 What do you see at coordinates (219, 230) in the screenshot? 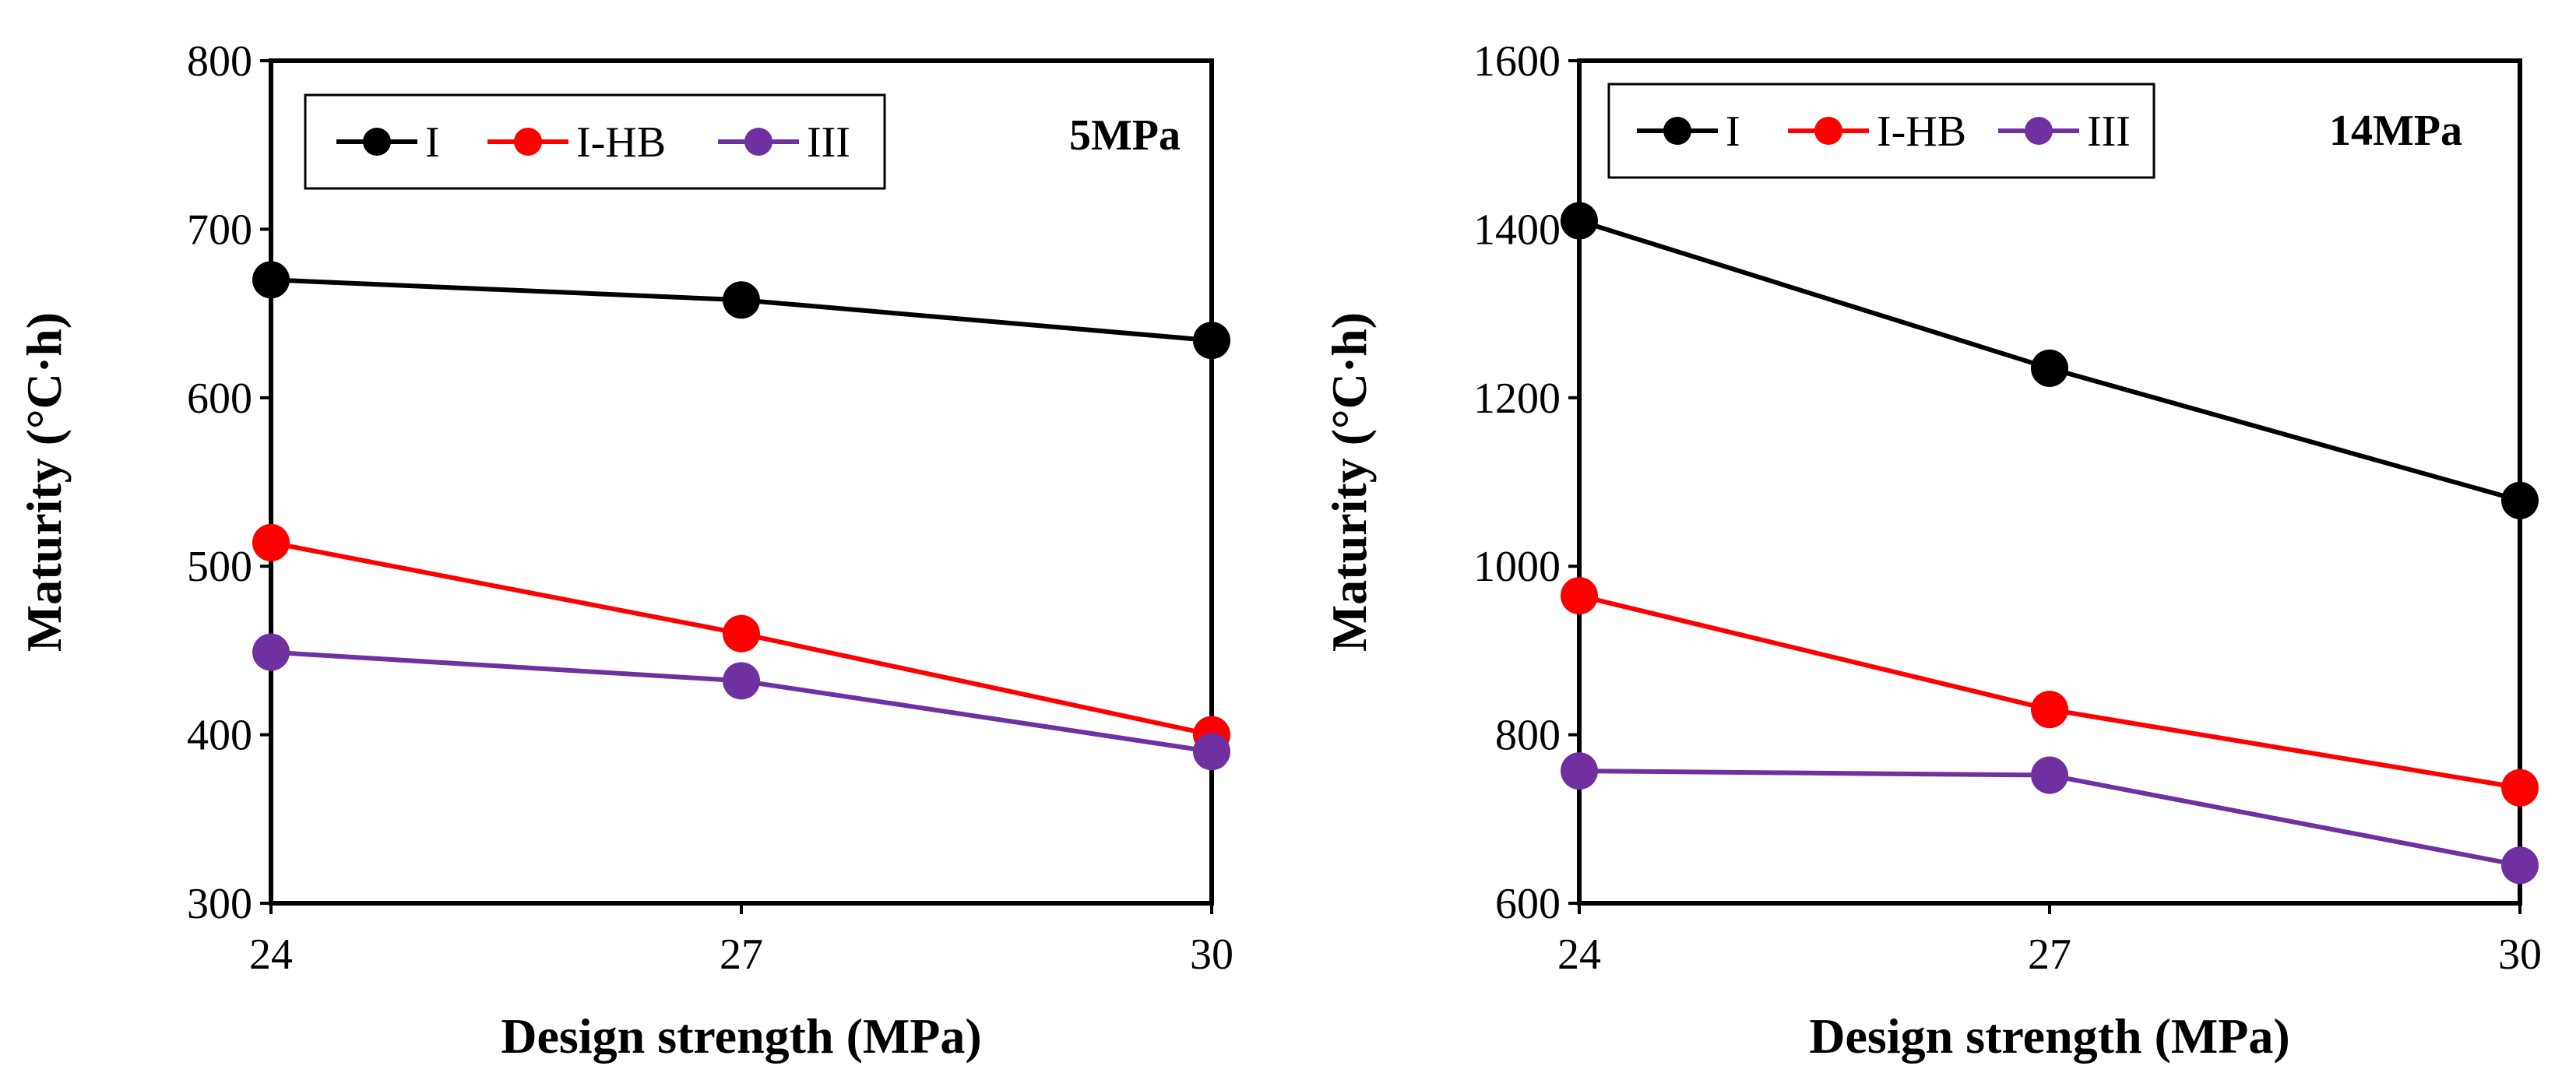
I see `y-tick-label: 700` at bounding box center [219, 230].